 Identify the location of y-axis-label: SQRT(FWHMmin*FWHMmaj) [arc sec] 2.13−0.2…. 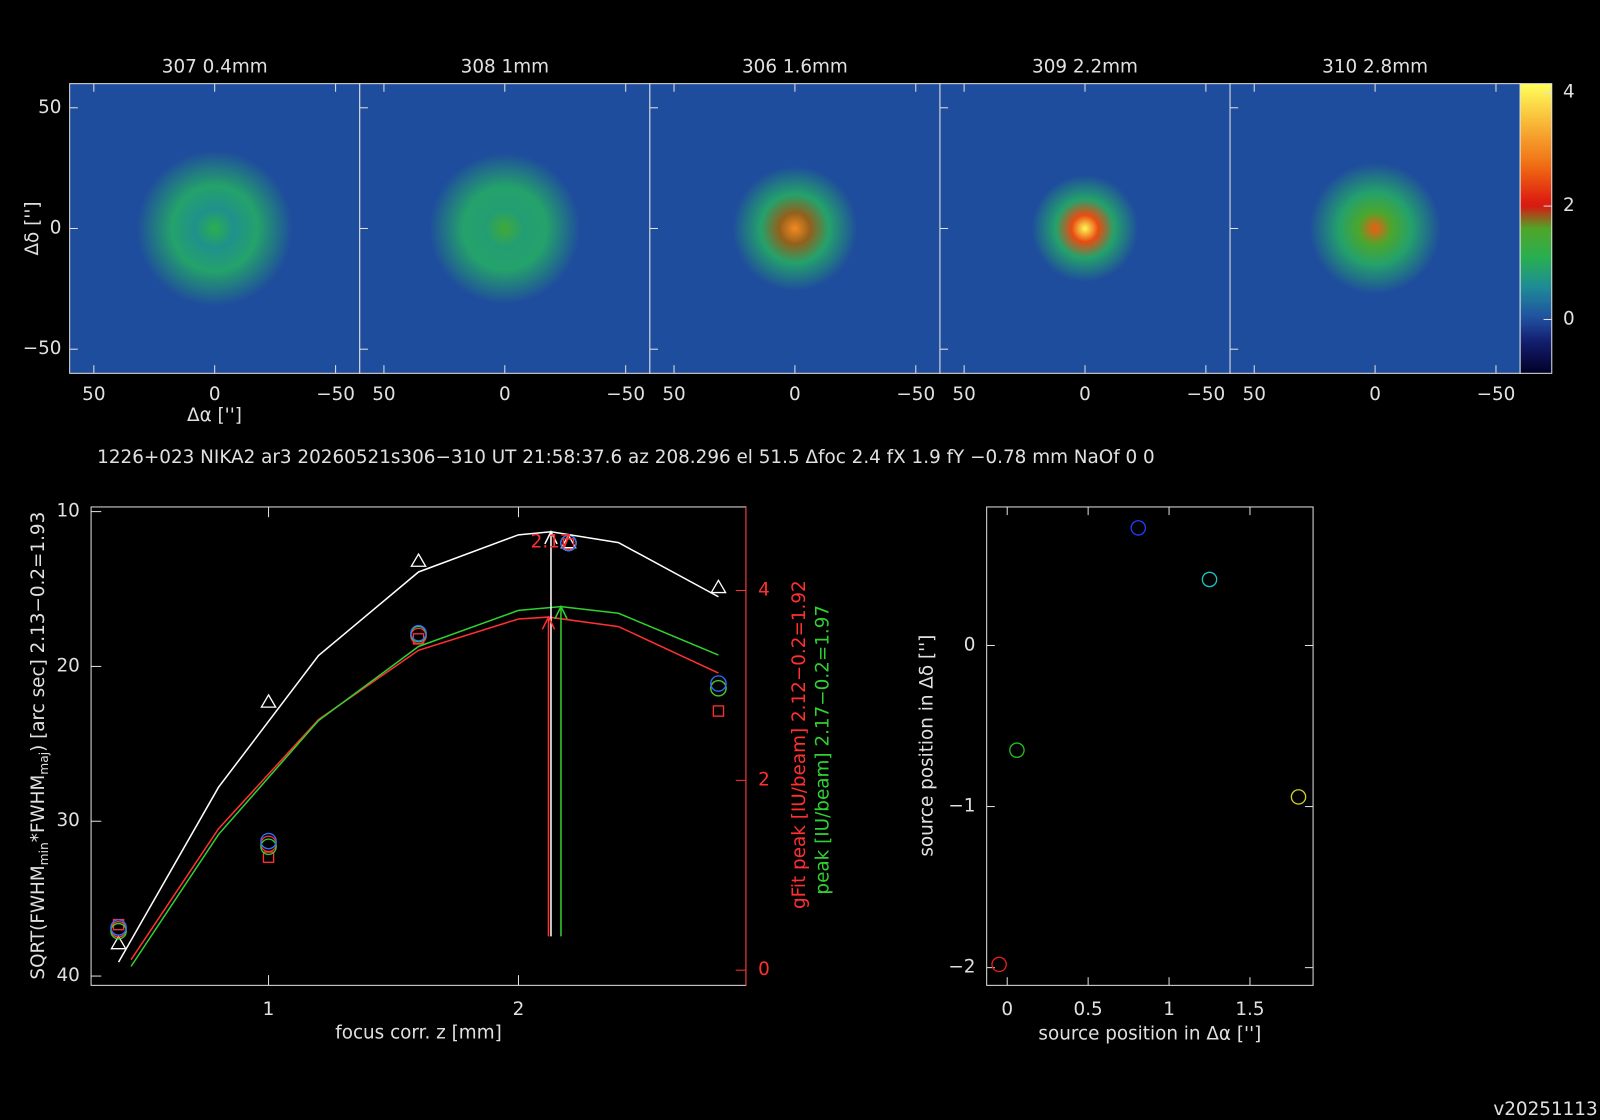
(39, 746).